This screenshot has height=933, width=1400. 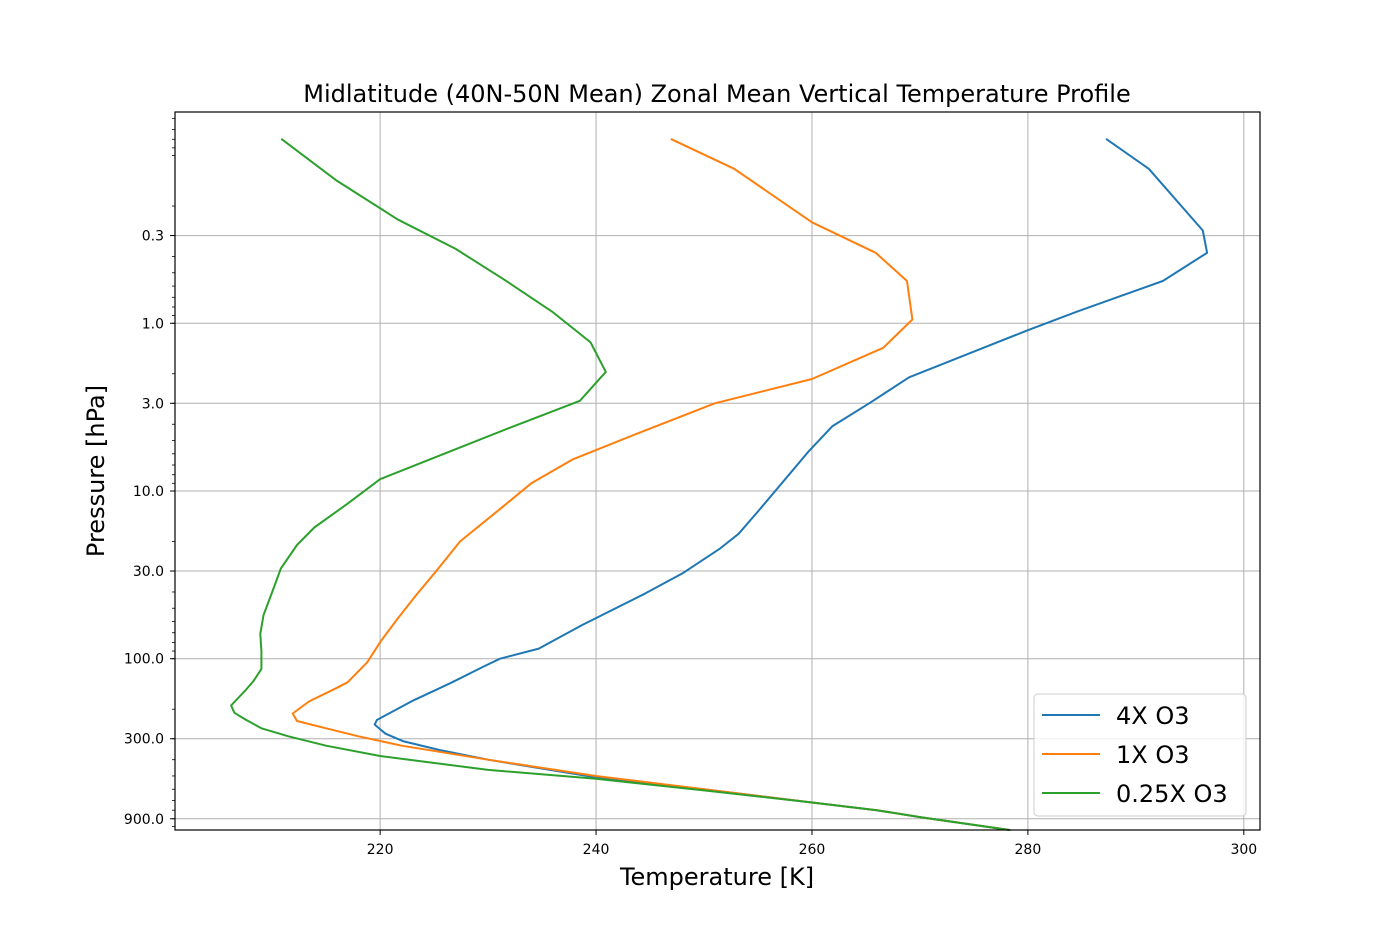 What do you see at coordinates (596, 850) in the screenshot?
I see `x-tick-label: 240` at bounding box center [596, 850].